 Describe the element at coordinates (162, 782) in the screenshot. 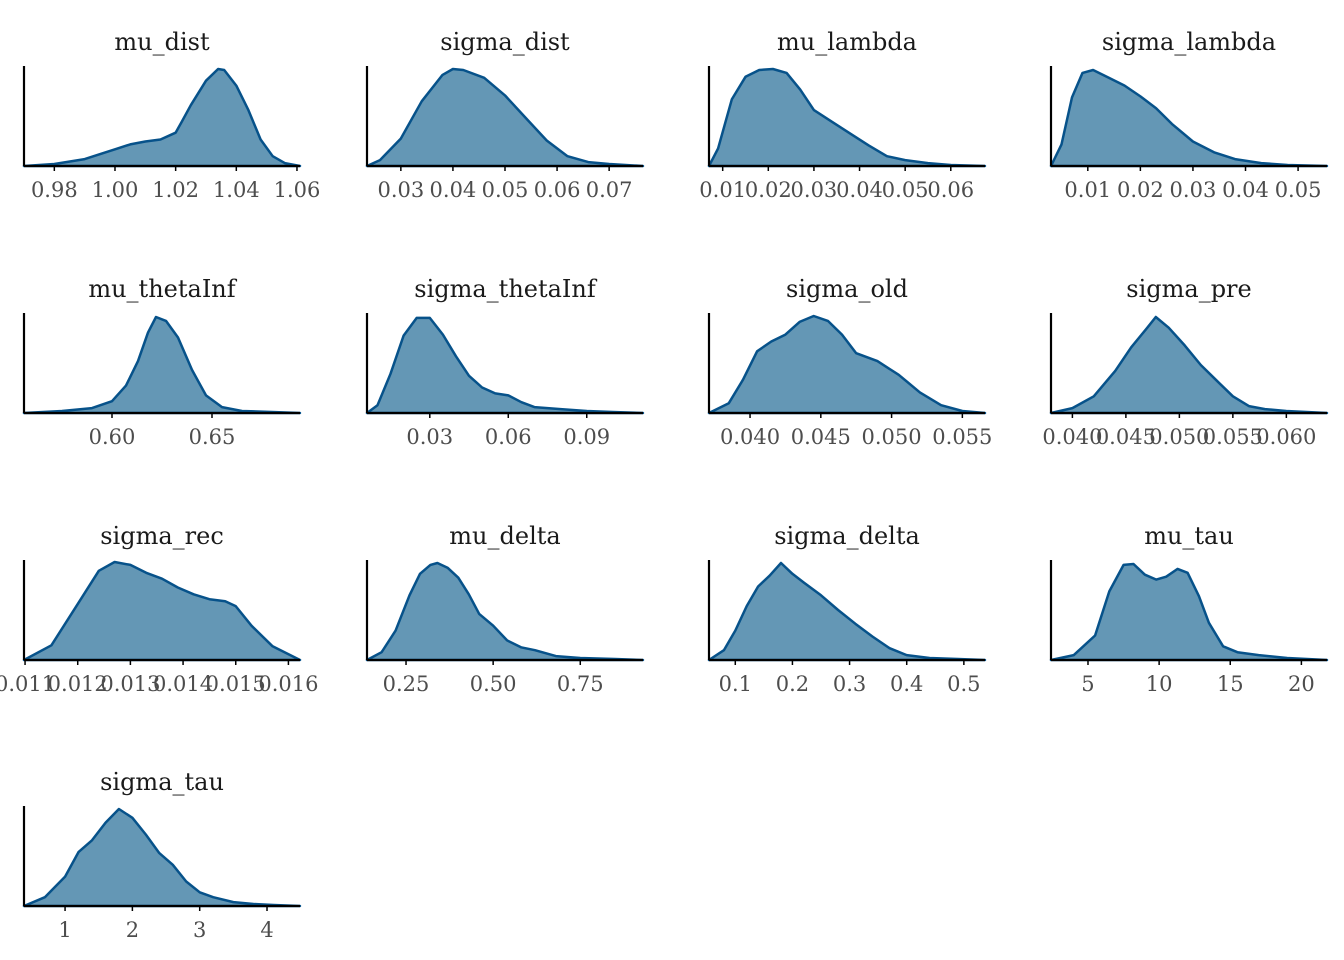

I see `panel-title: sigma_tau` at that location.